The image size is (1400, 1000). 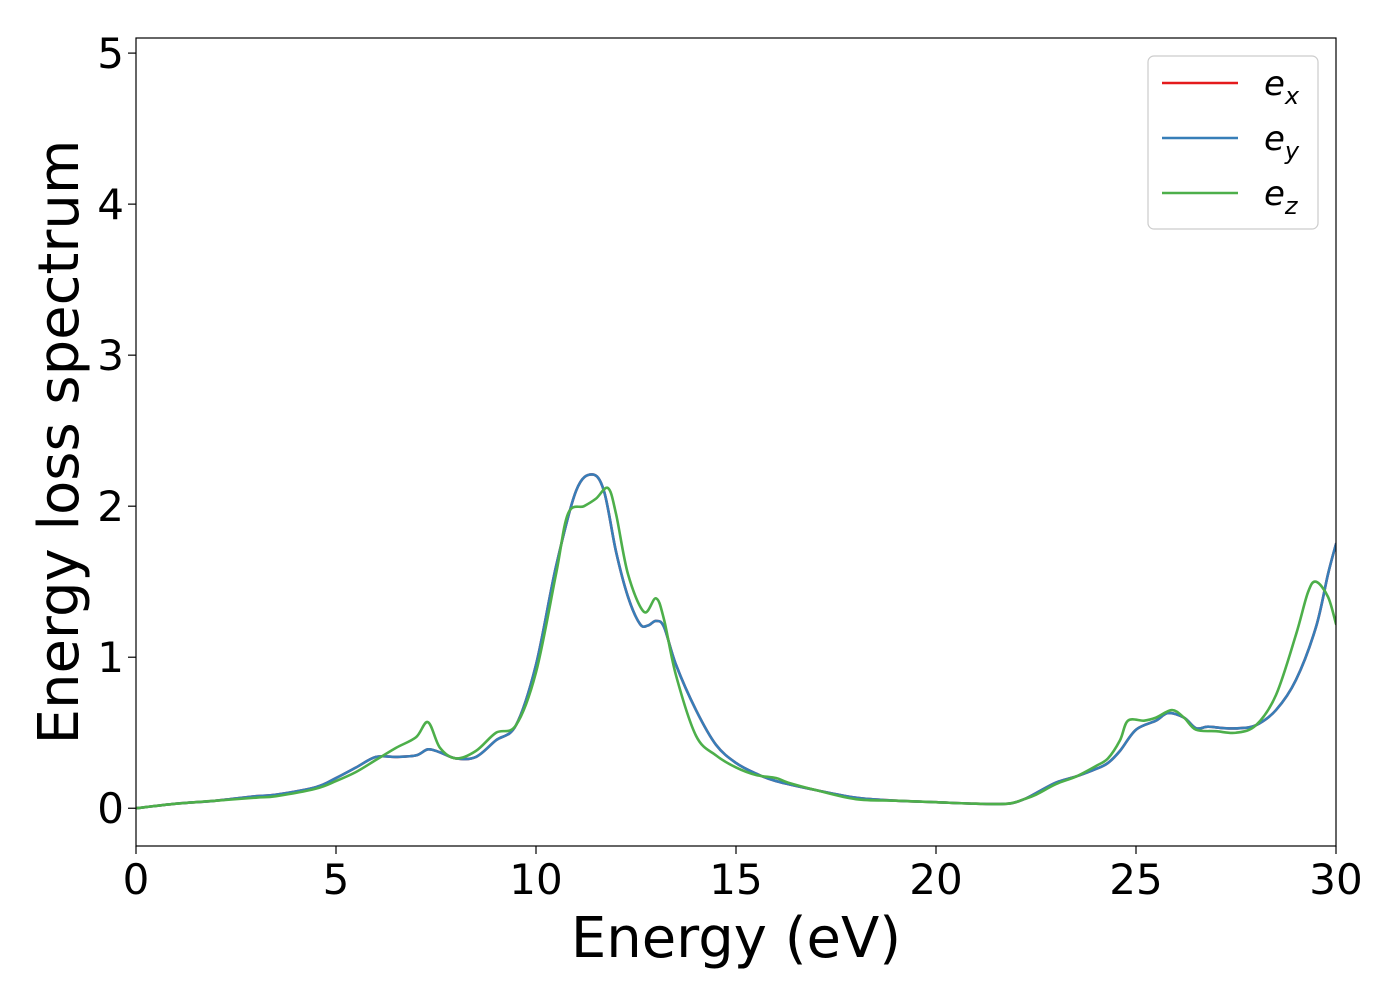 I want to click on x-axis: 0 5 10 15 20 25 30, so click(x=743, y=875).